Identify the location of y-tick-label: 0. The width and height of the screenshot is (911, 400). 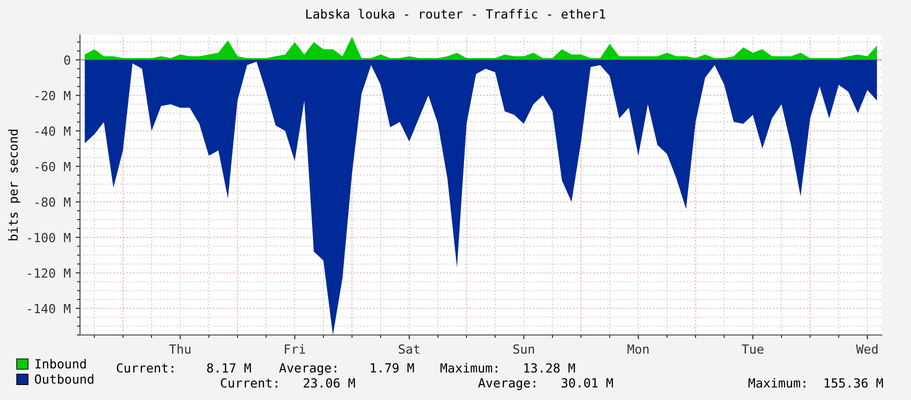
(67, 60).